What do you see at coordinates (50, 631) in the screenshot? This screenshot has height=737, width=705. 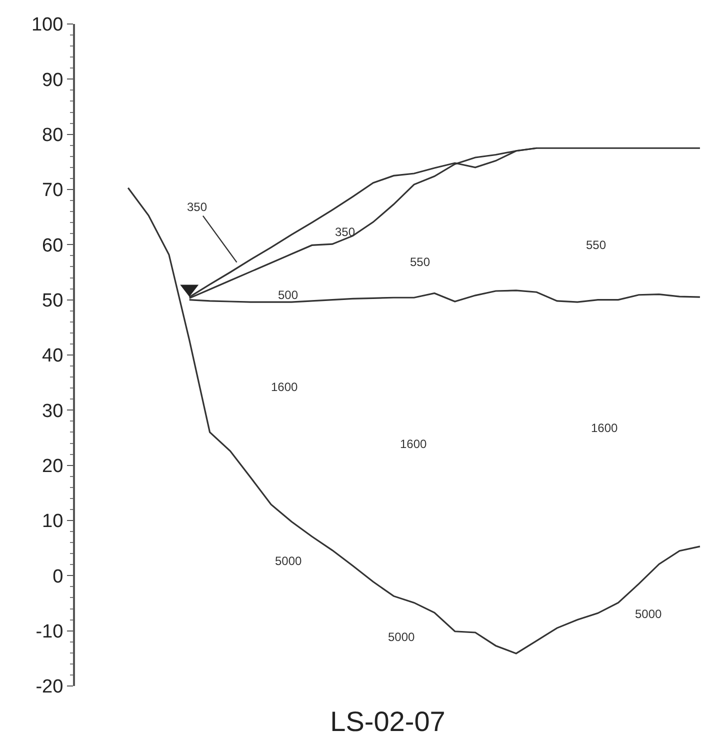 I see `y-tick-label: -10` at bounding box center [50, 631].